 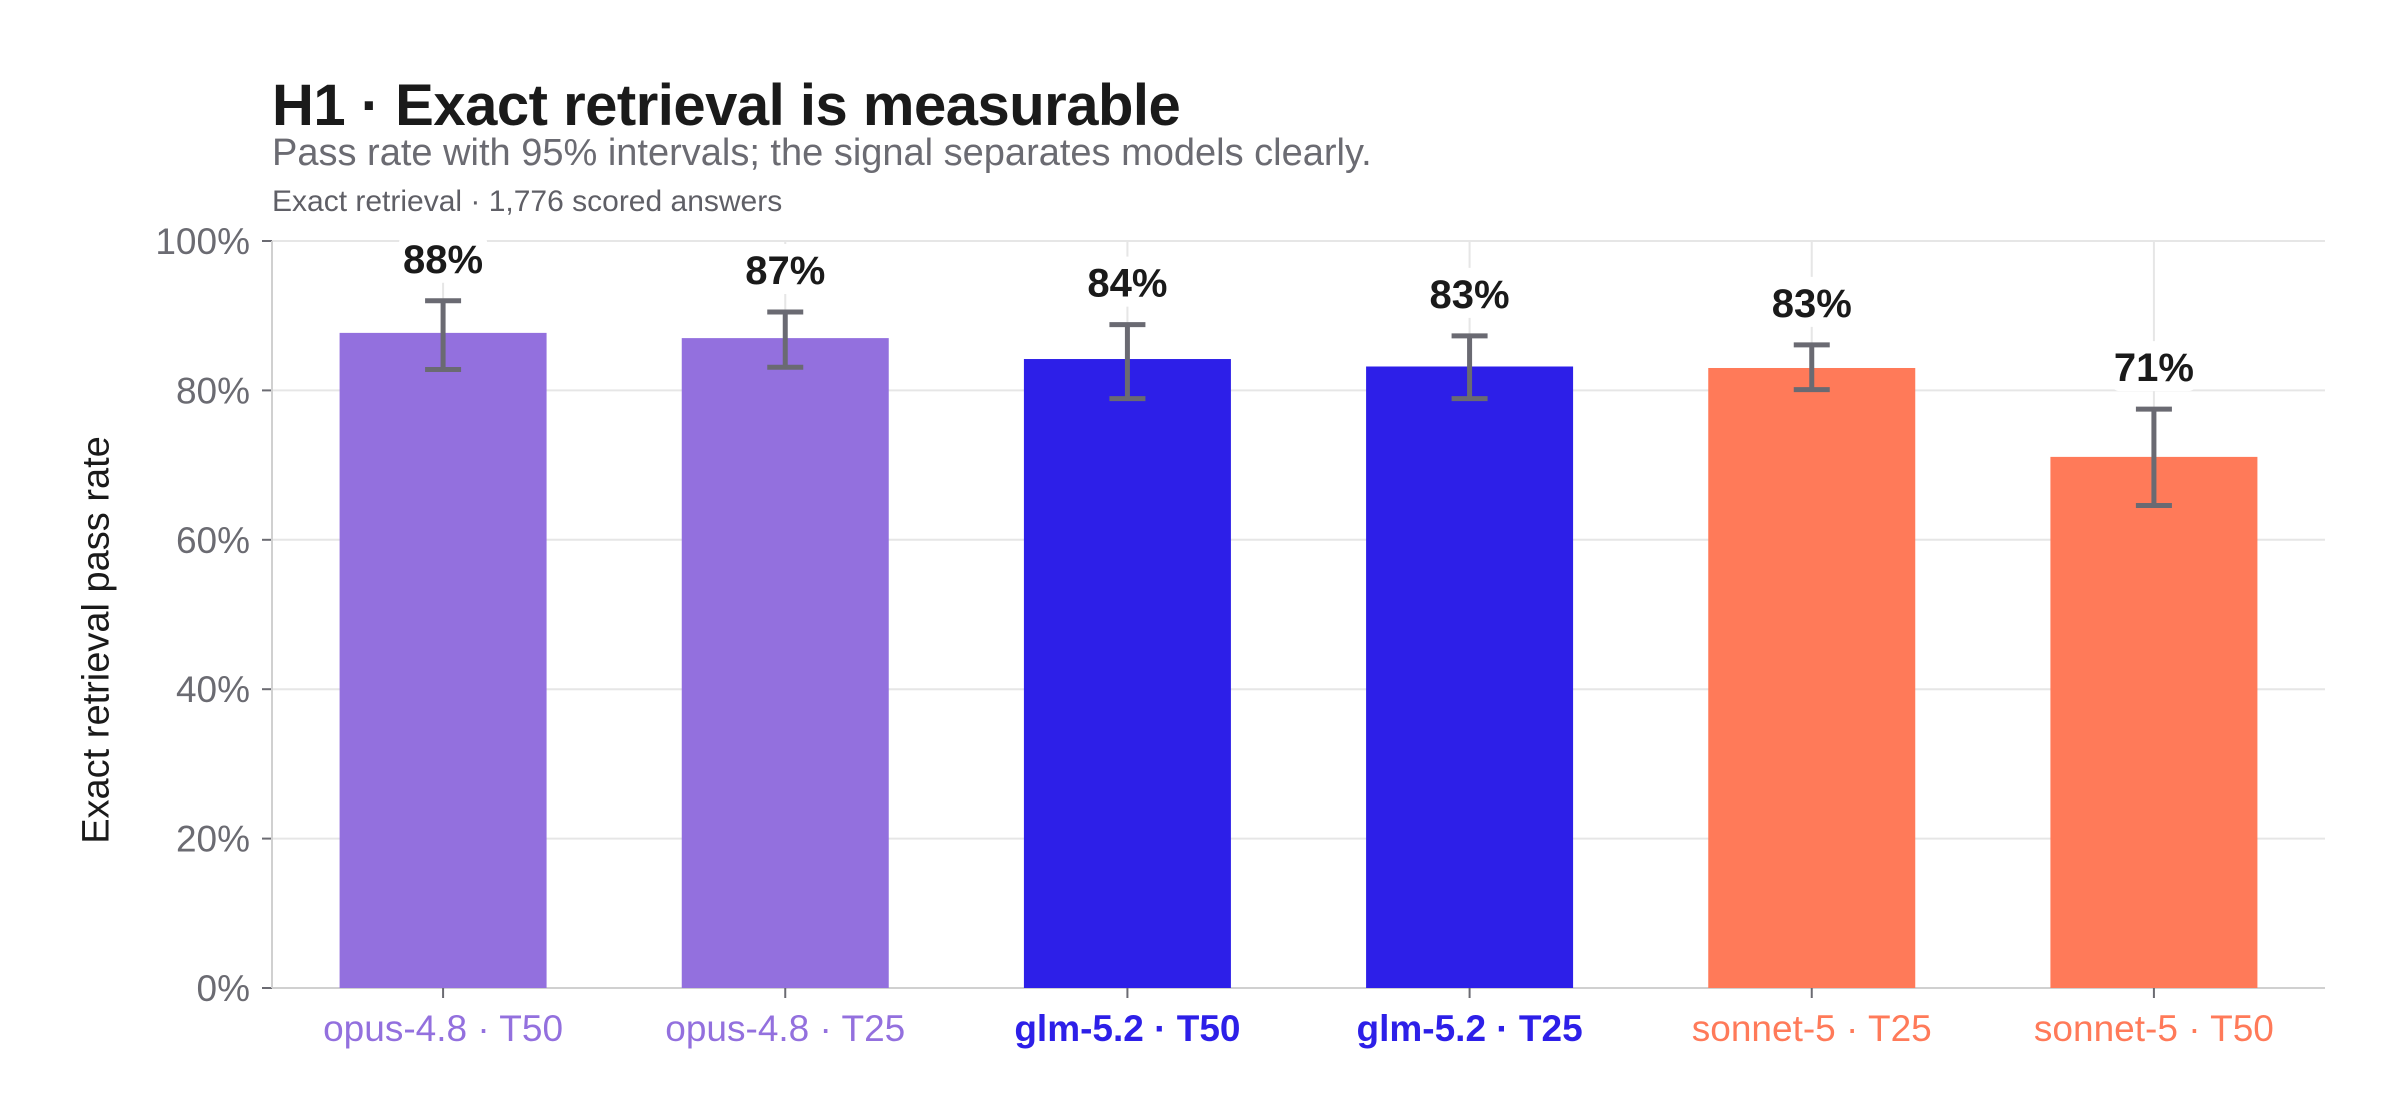 I want to click on x-tick-label: sonnet-5 · T50, so click(x=2154, y=1028).